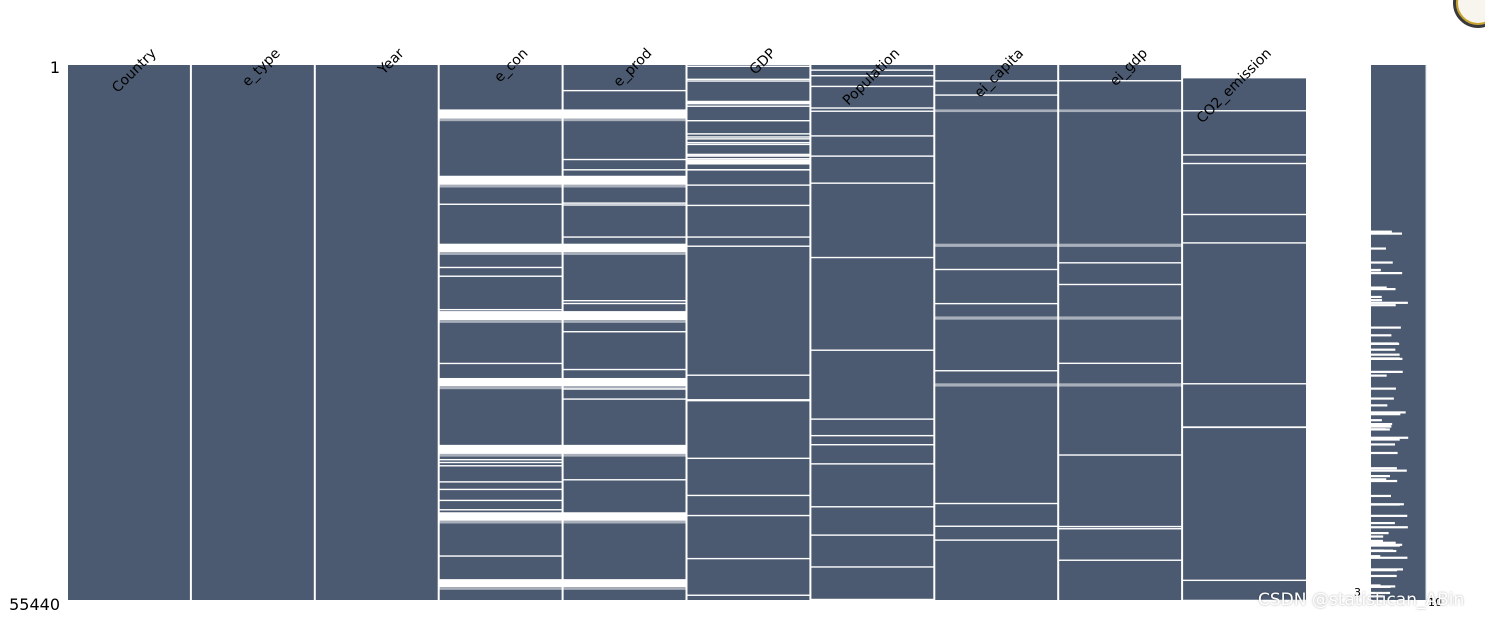 This screenshot has width=1485, height=619. I want to click on sparkline-max-label: 10, so click(1435, 602).